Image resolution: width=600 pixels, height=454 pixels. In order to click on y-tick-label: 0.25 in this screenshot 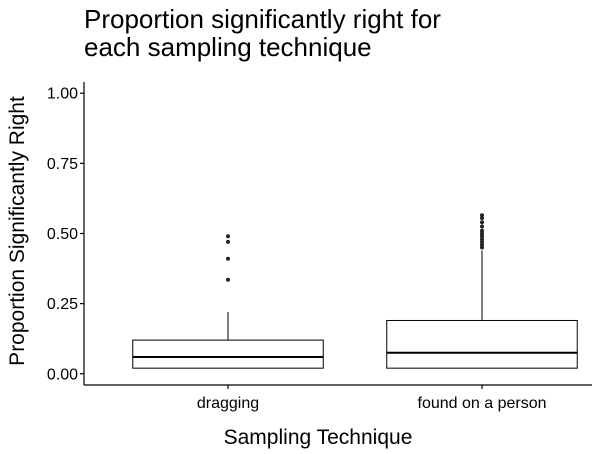, I will do `click(62, 304)`.